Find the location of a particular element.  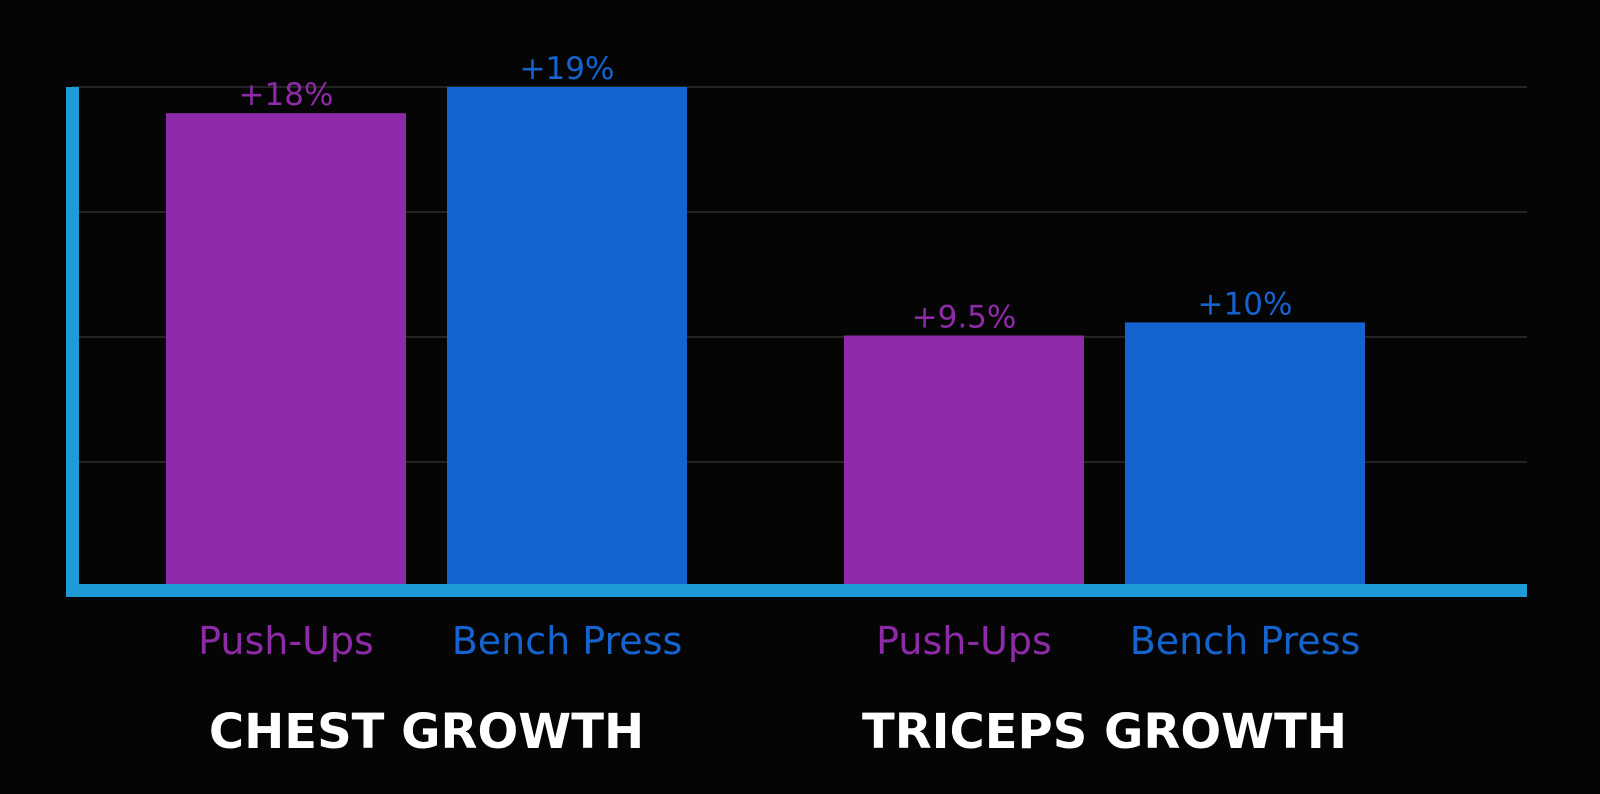

data-label: +9.5% is located at coordinates (964, 318).